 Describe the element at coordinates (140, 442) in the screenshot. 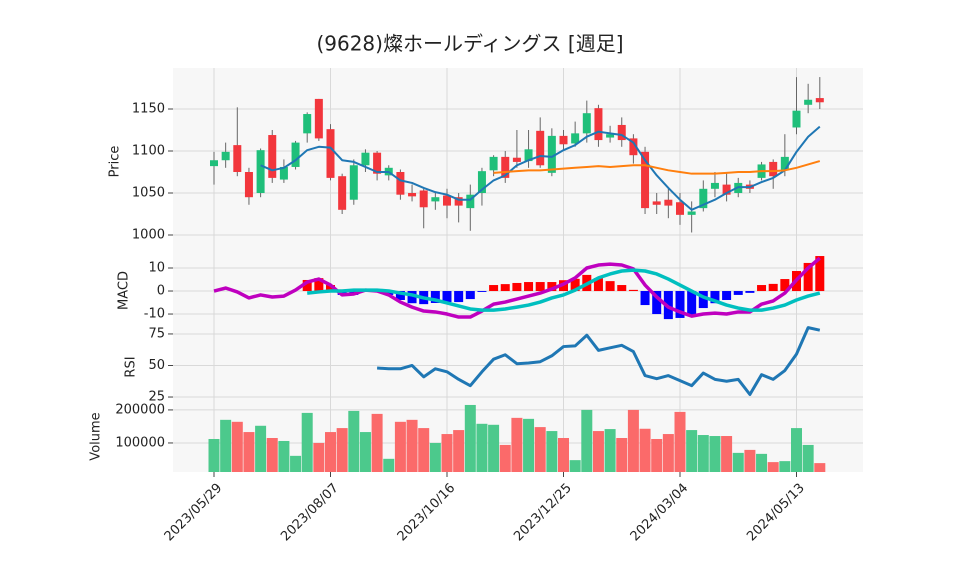

I see `y-tick-label: 100000` at that location.